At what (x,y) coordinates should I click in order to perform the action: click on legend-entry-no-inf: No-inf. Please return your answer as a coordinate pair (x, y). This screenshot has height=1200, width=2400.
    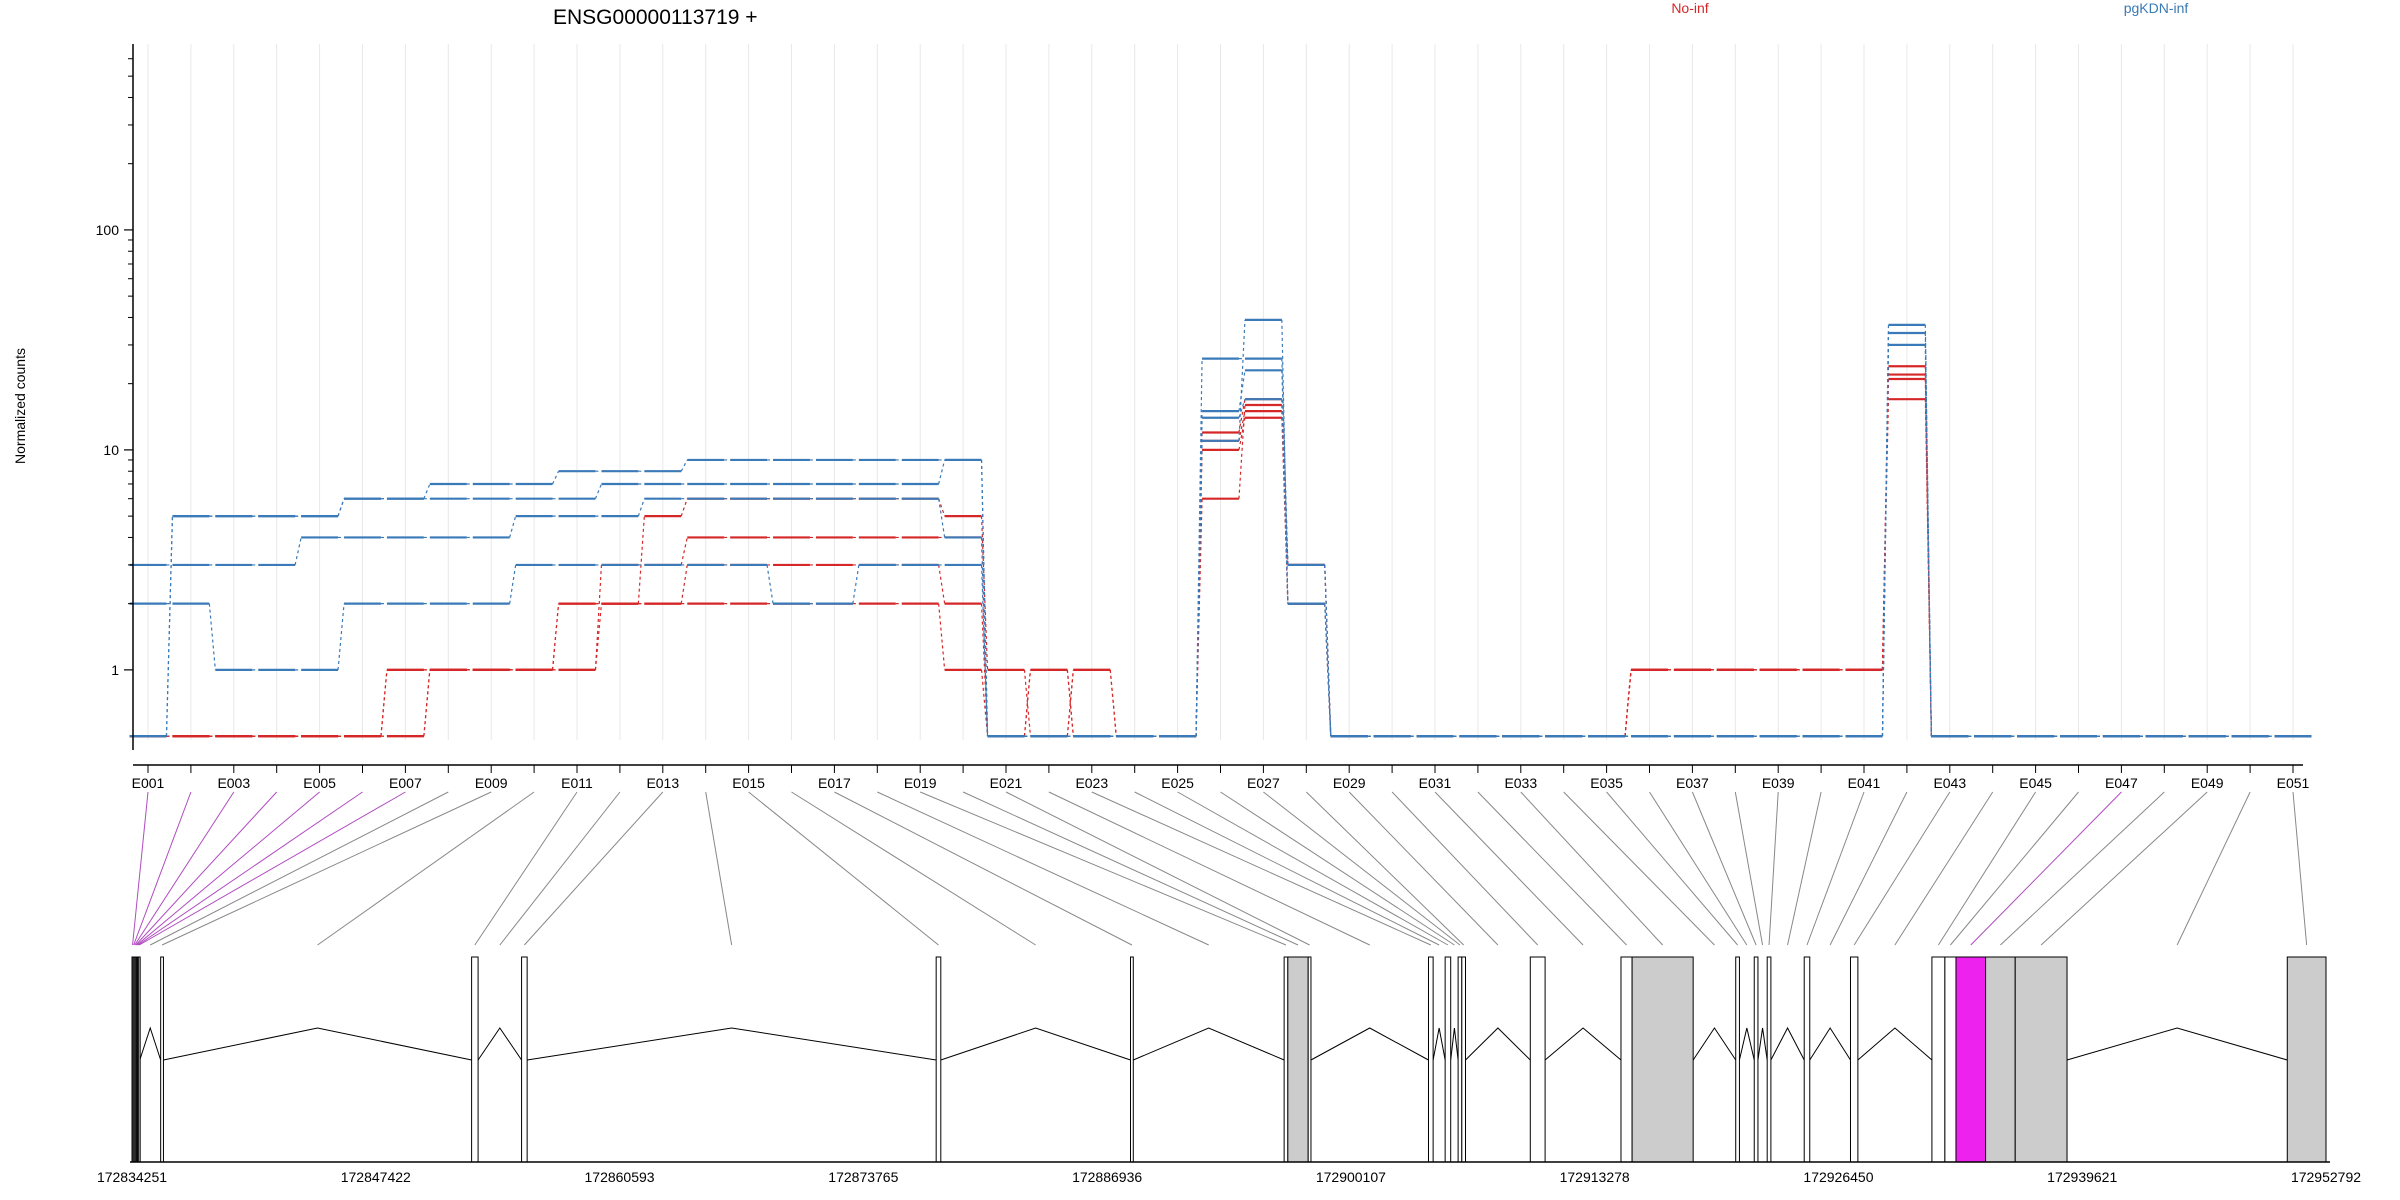
    Looking at the image, I should click on (1689, 8).